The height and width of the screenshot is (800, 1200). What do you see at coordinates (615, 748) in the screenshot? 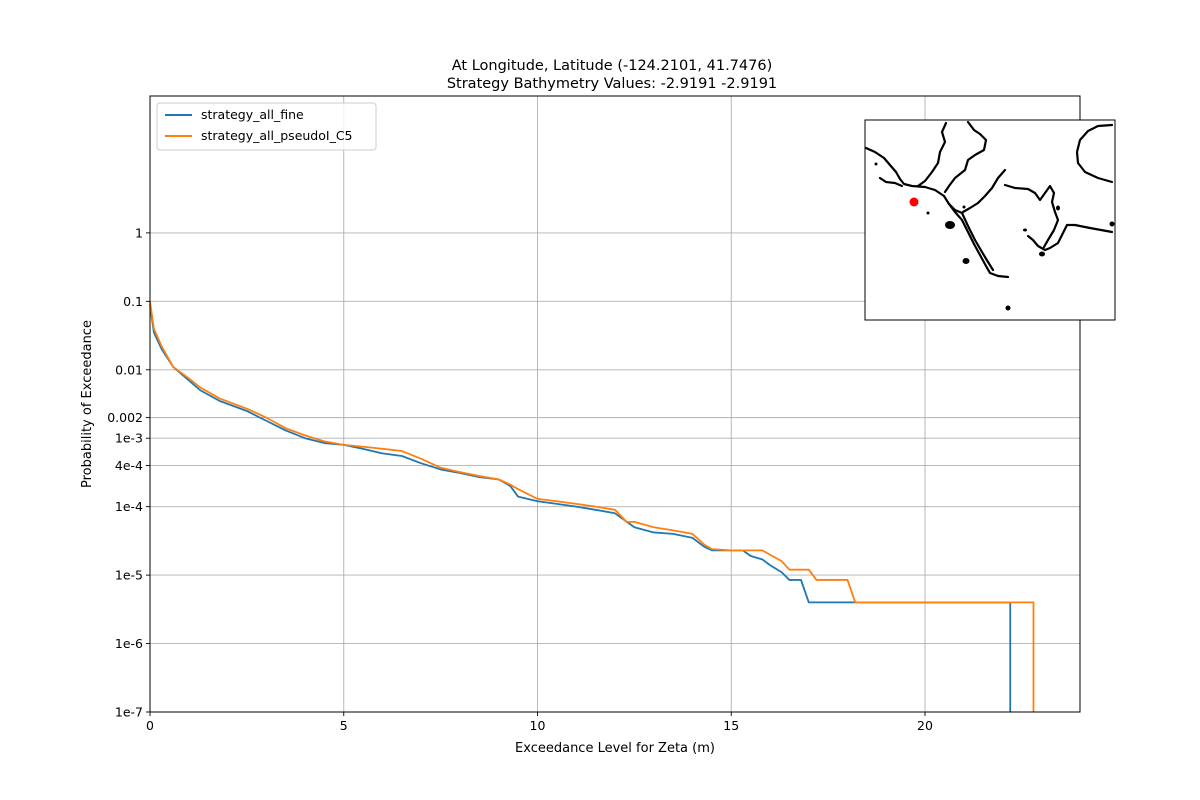
I see `x-axis-label: Exceedance Level for Zeta (m)` at bounding box center [615, 748].